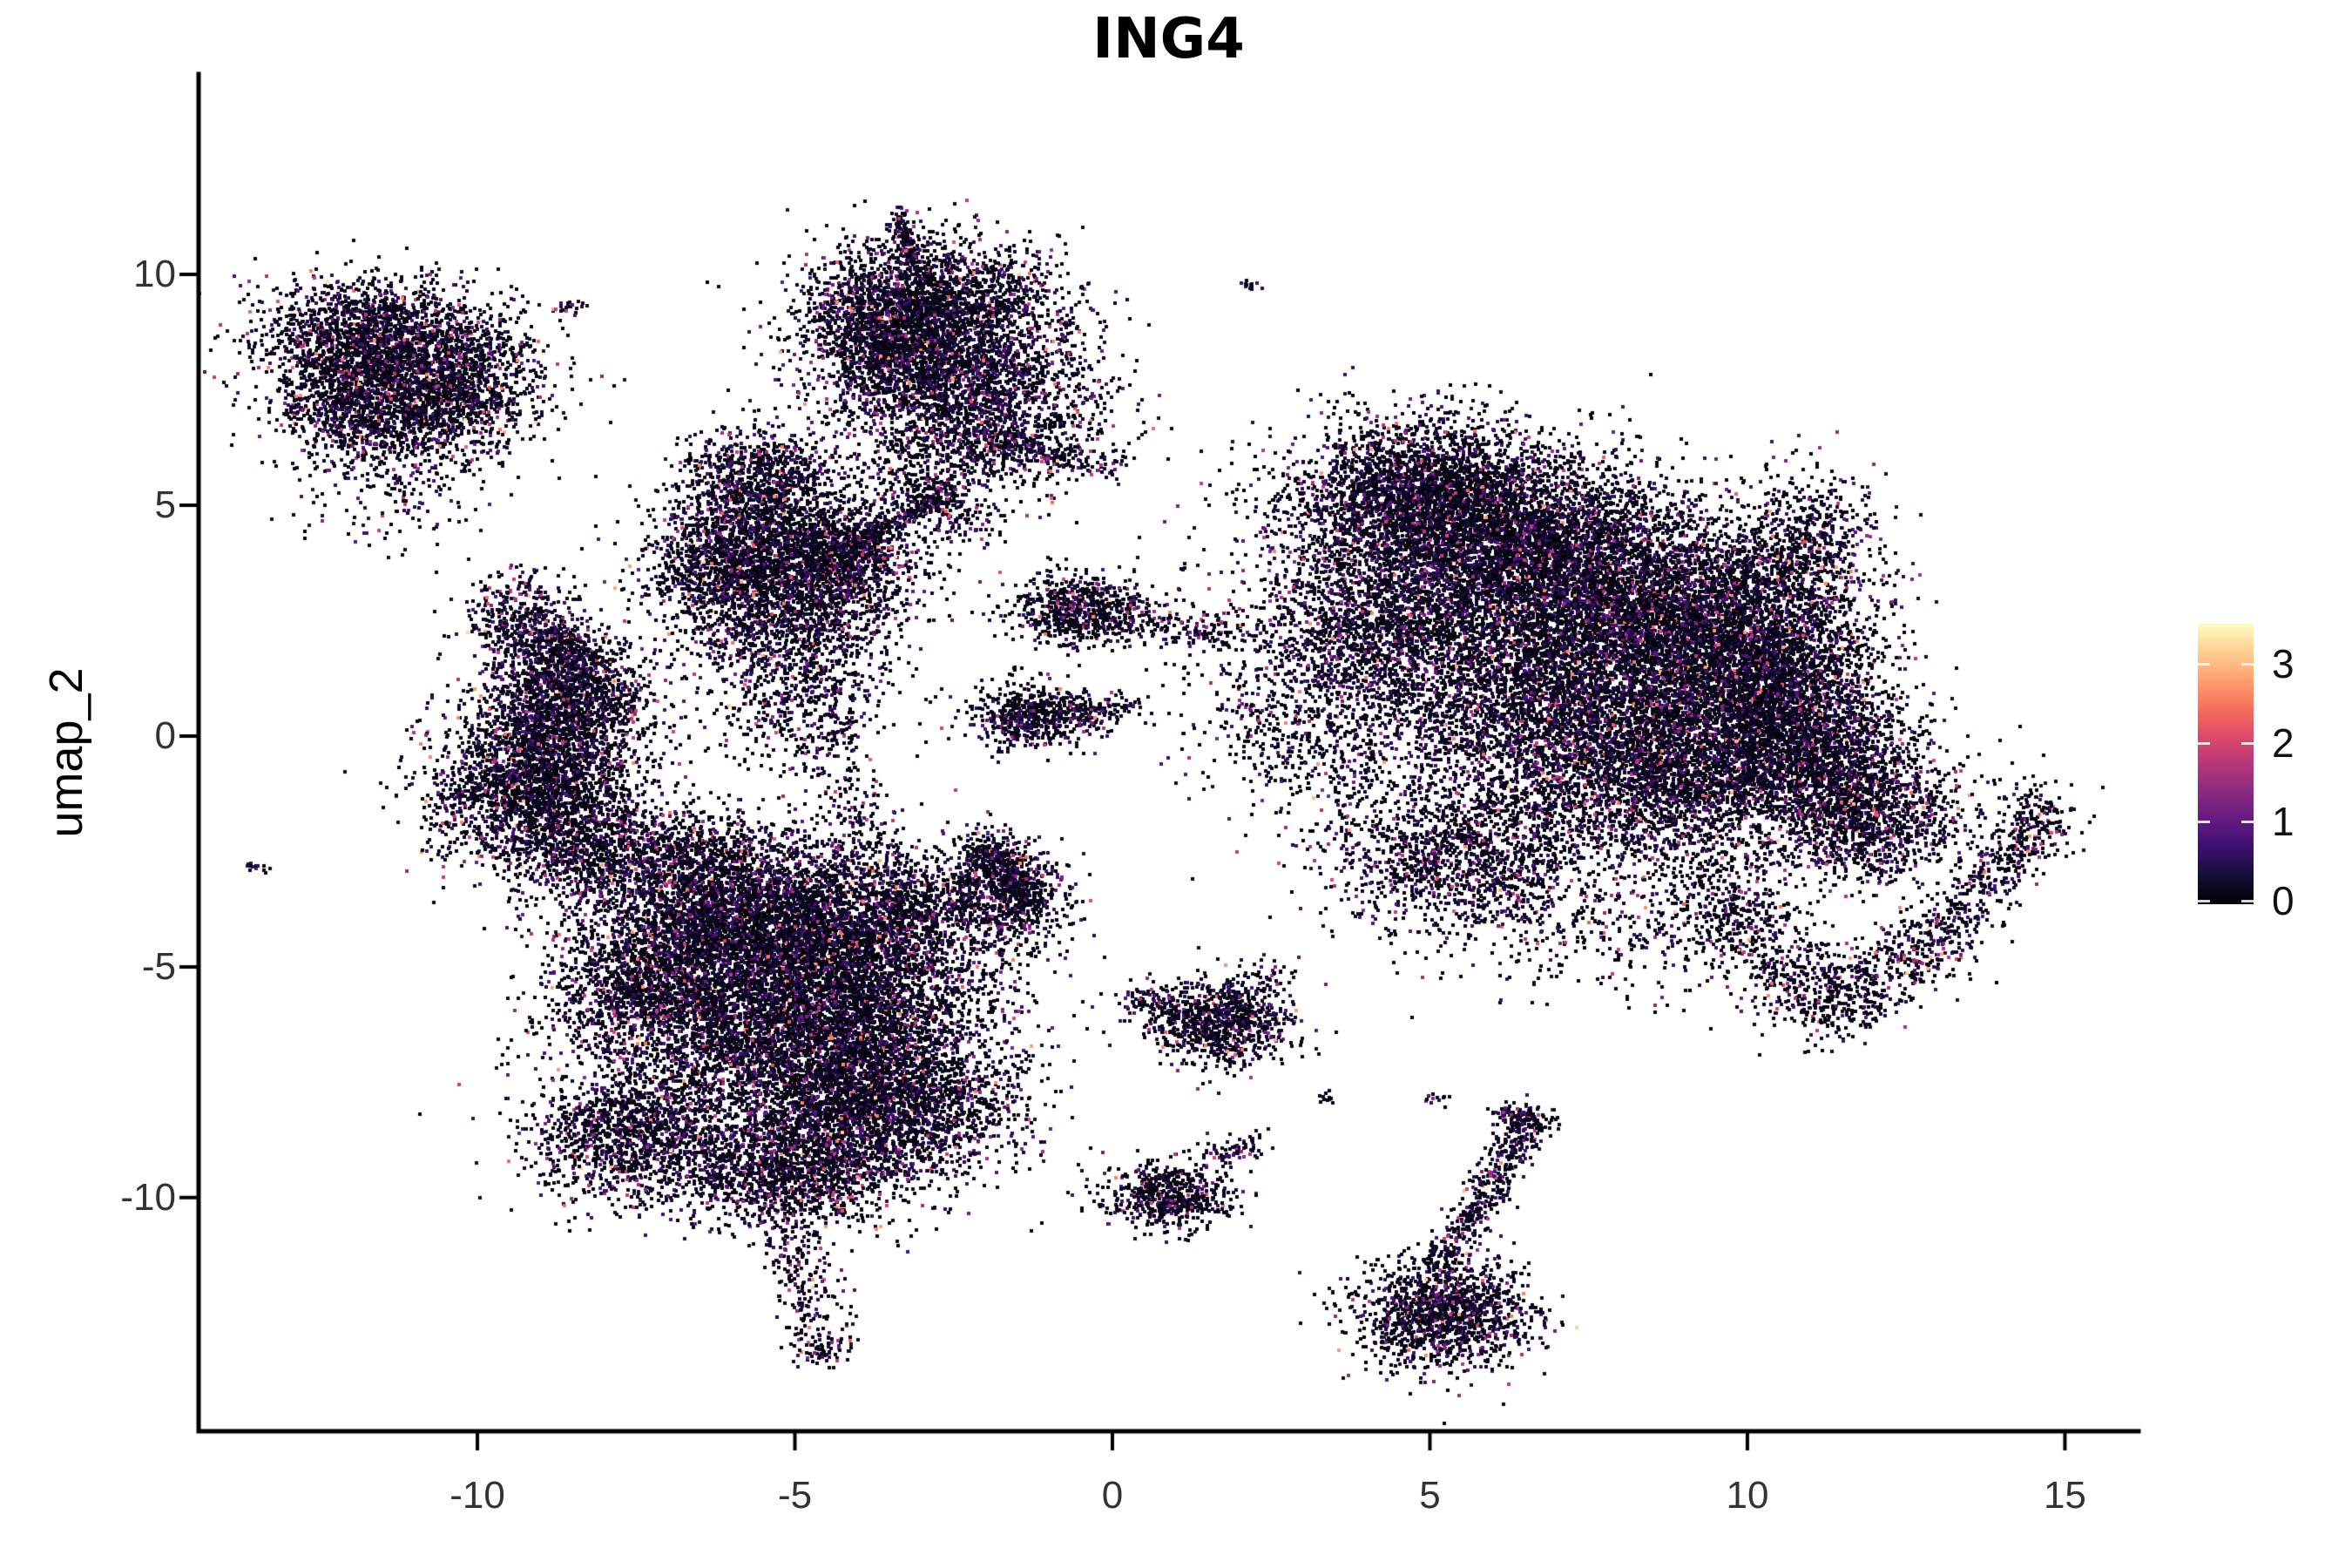 The height and width of the screenshot is (1568, 2352). What do you see at coordinates (1747, 1496) in the screenshot?
I see `x-tick-label: 10` at bounding box center [1747, 1496].